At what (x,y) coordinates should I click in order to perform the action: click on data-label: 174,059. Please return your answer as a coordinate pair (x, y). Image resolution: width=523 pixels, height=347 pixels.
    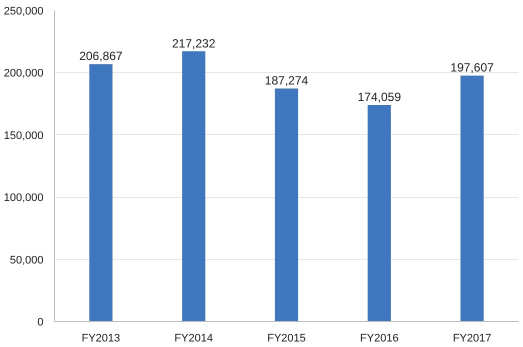
    Looking at the image, I should click on (380, 97).